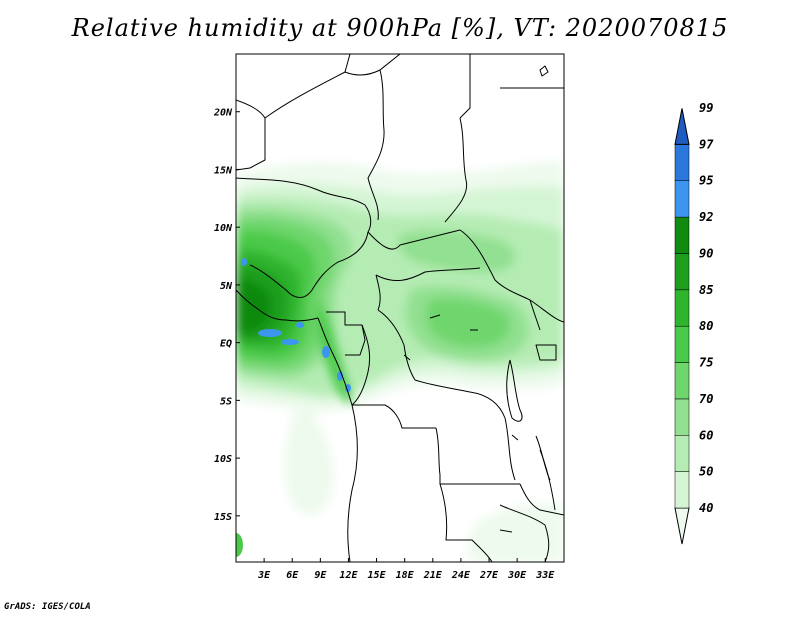 The image size is (800, 618). Describe the element at coordinates (433, 575) in the screenshot. I see `lon-tick-label: 21E` at that location.